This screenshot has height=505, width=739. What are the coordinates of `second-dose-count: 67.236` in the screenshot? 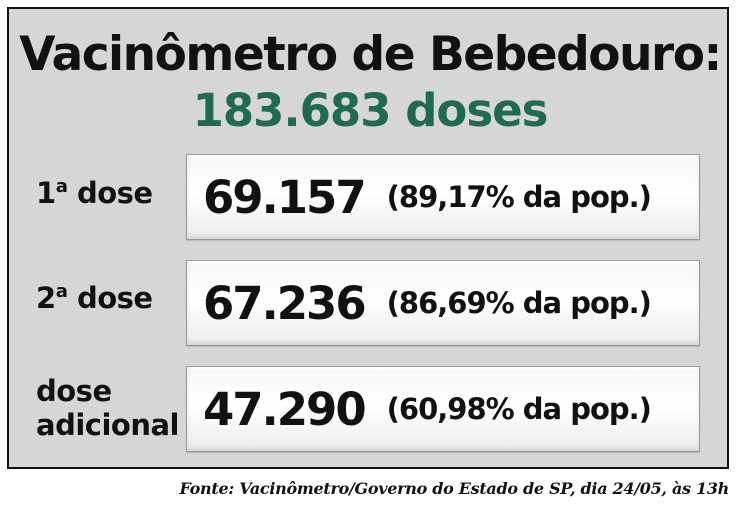 It's located at (285, 303).